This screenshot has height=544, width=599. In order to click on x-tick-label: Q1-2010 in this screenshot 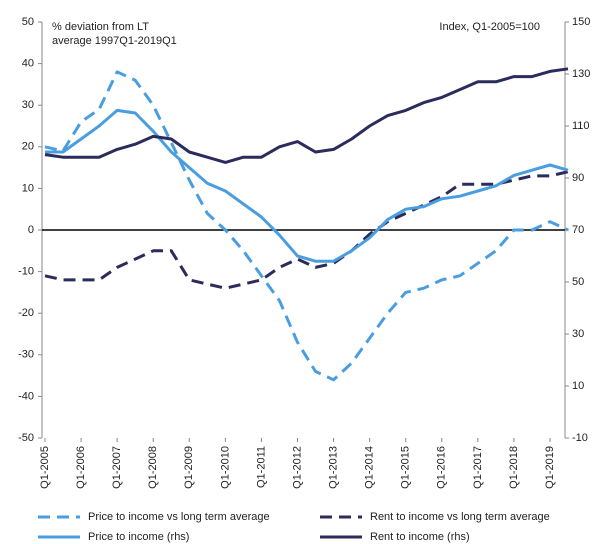, I will do `click(225, 467)`.